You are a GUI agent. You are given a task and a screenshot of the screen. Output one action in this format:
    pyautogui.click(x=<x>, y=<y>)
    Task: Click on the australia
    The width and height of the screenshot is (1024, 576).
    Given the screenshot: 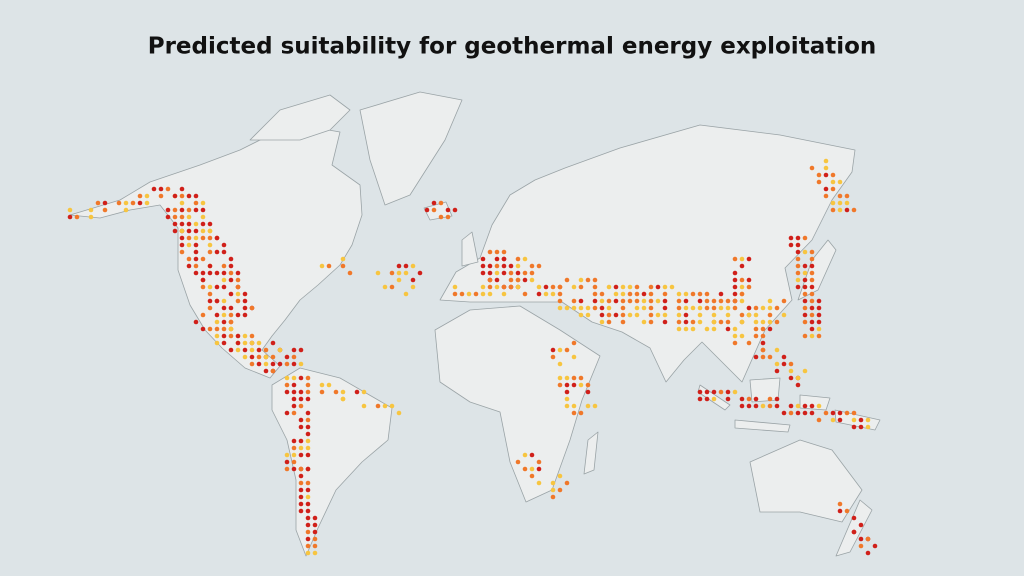 What is the action you would take?
    pyautogui.click(x=806, y=481)
    